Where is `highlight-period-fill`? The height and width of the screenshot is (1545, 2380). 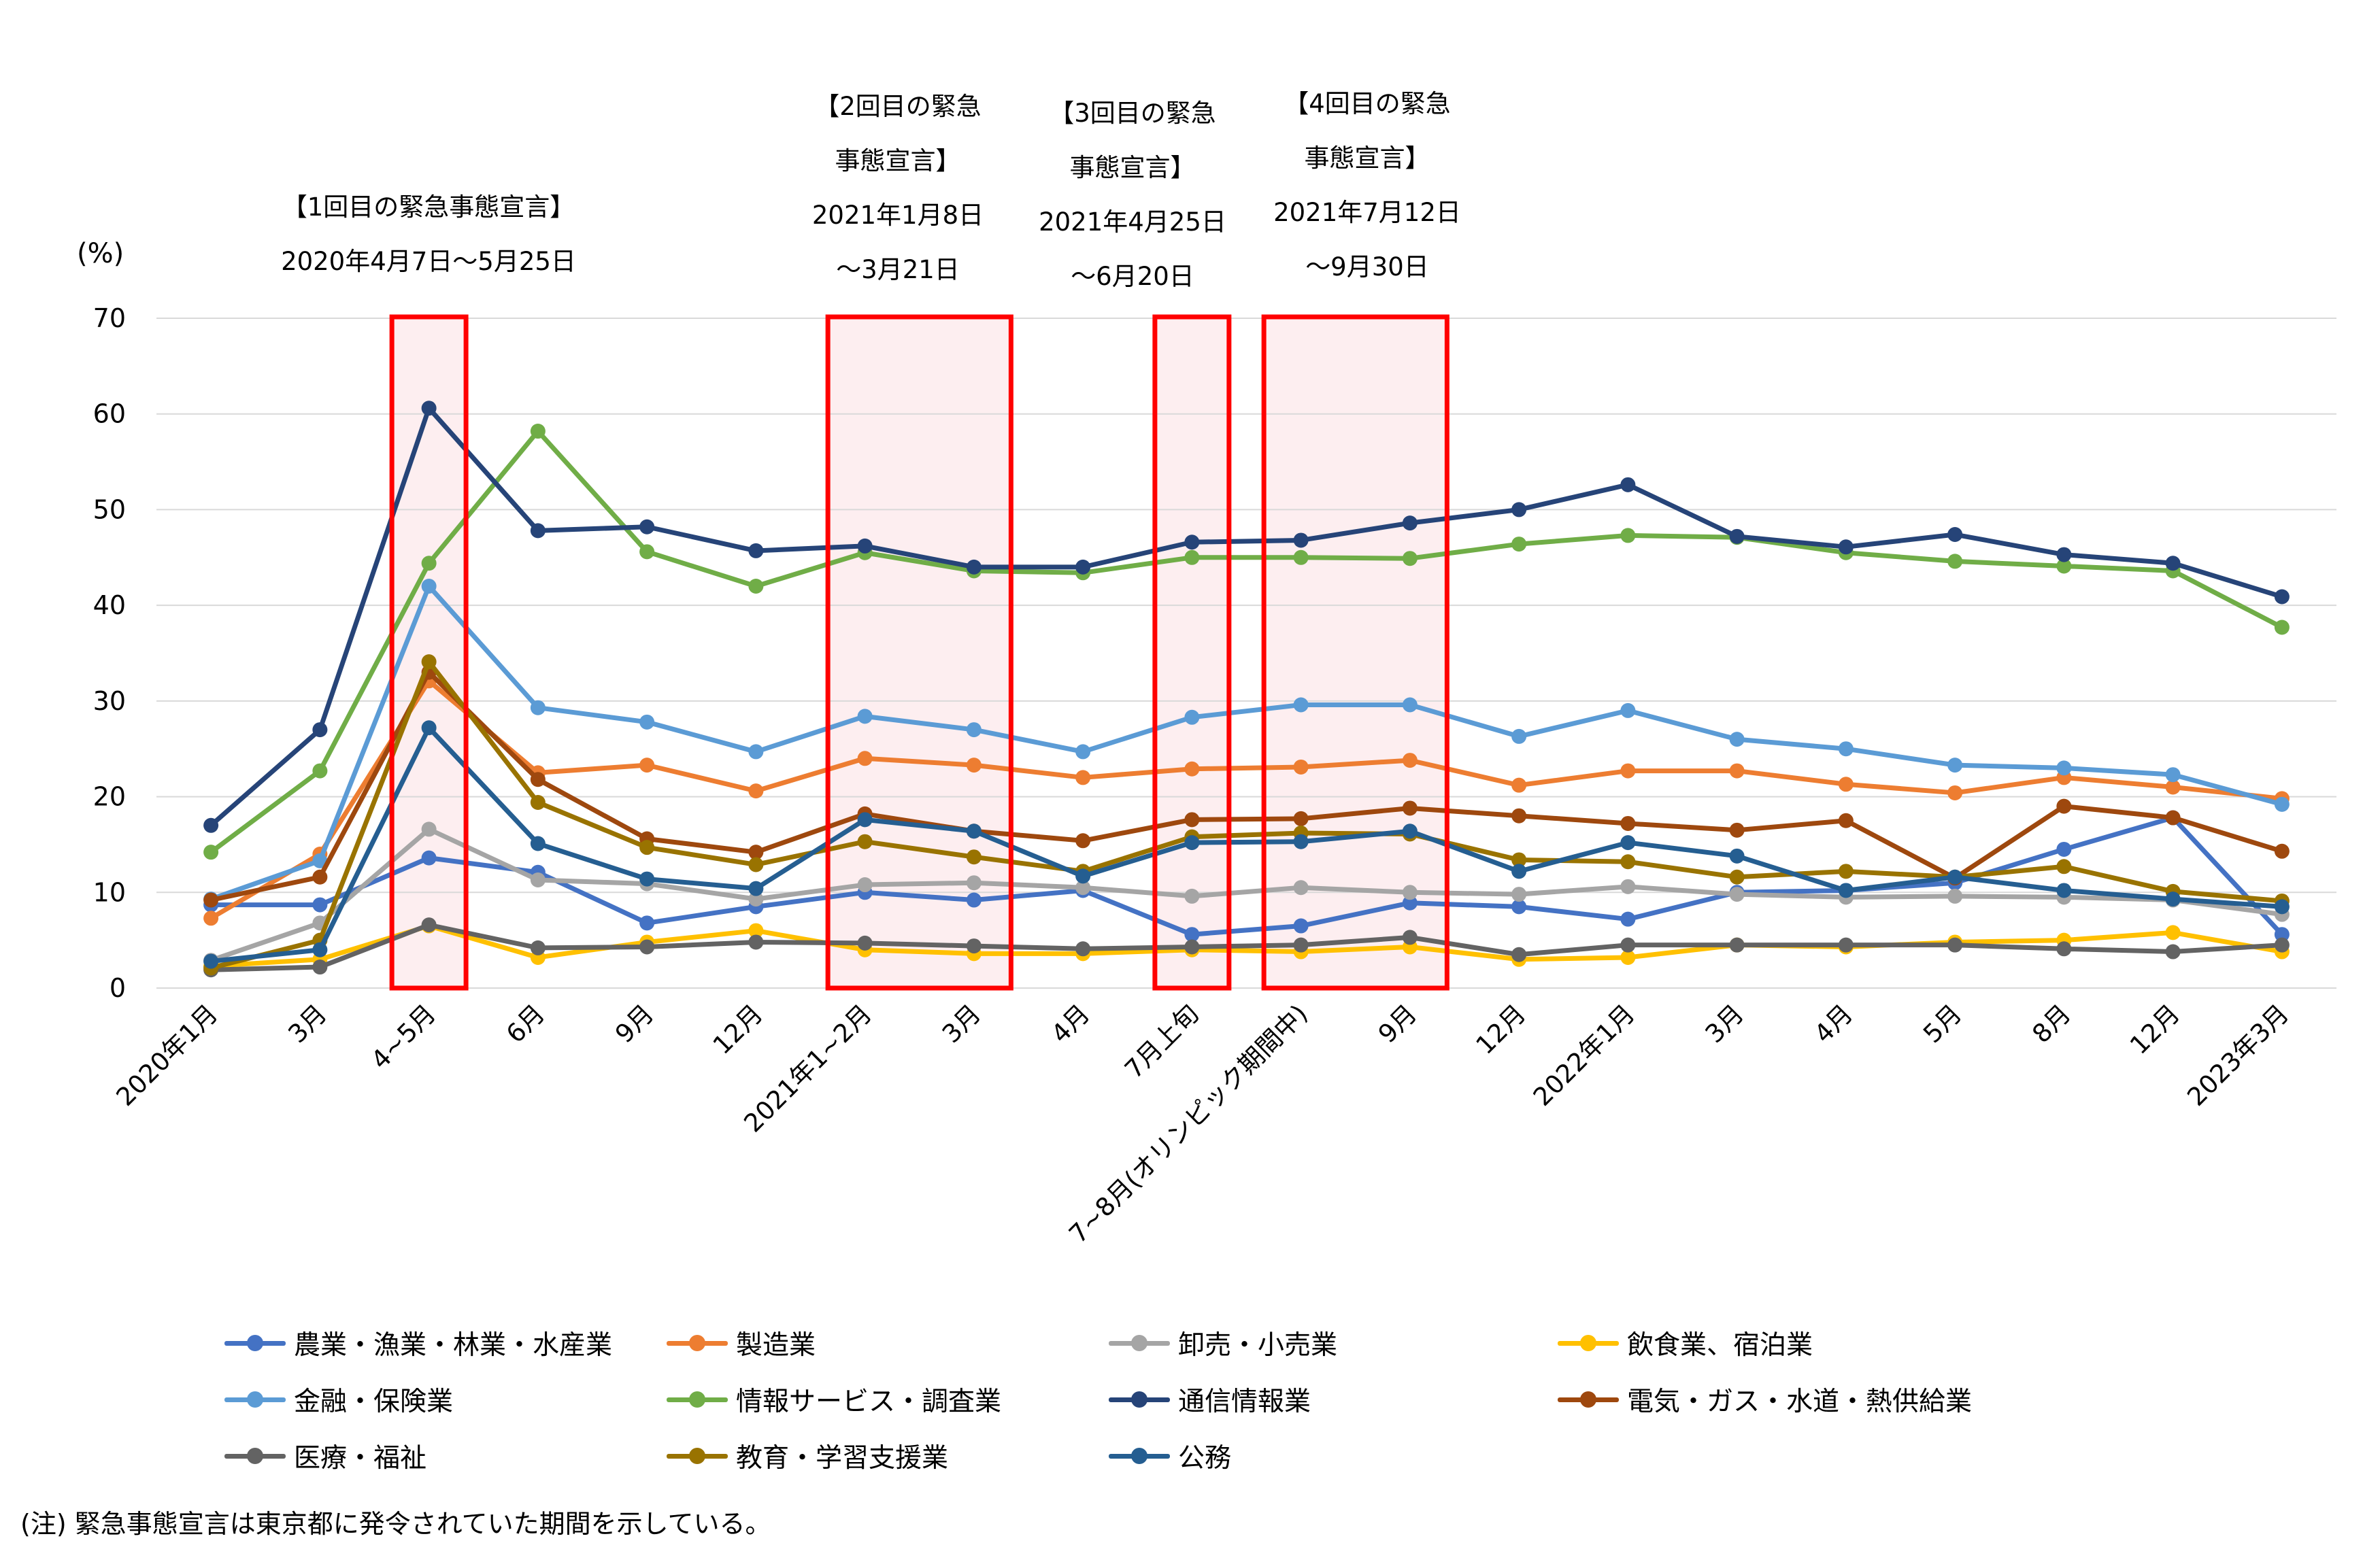
highlight-period-fill is located at coordinates (1191, 653).